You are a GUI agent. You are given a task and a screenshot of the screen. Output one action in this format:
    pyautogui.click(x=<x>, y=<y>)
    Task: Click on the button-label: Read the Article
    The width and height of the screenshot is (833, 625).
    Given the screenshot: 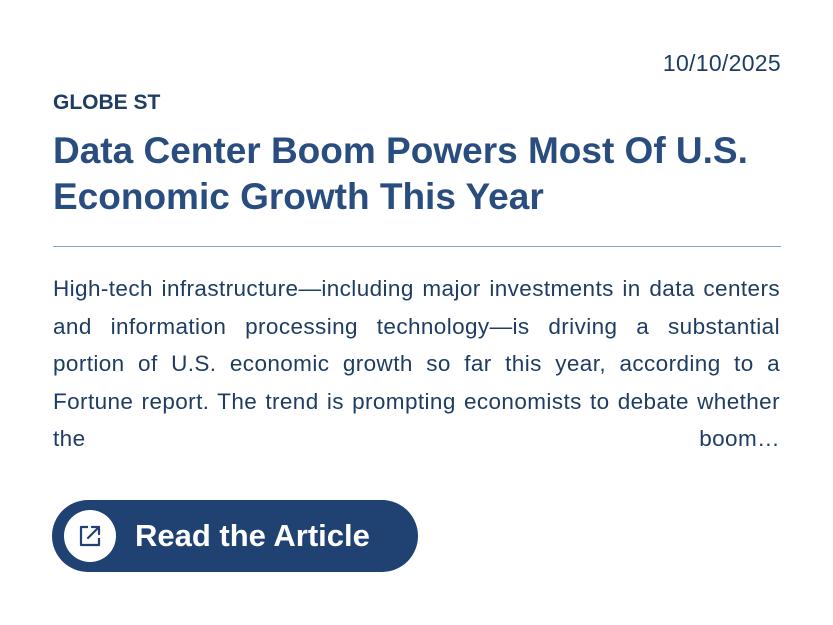 What is the action you would take?
    pyautogui.click(x=252, y=535)
    